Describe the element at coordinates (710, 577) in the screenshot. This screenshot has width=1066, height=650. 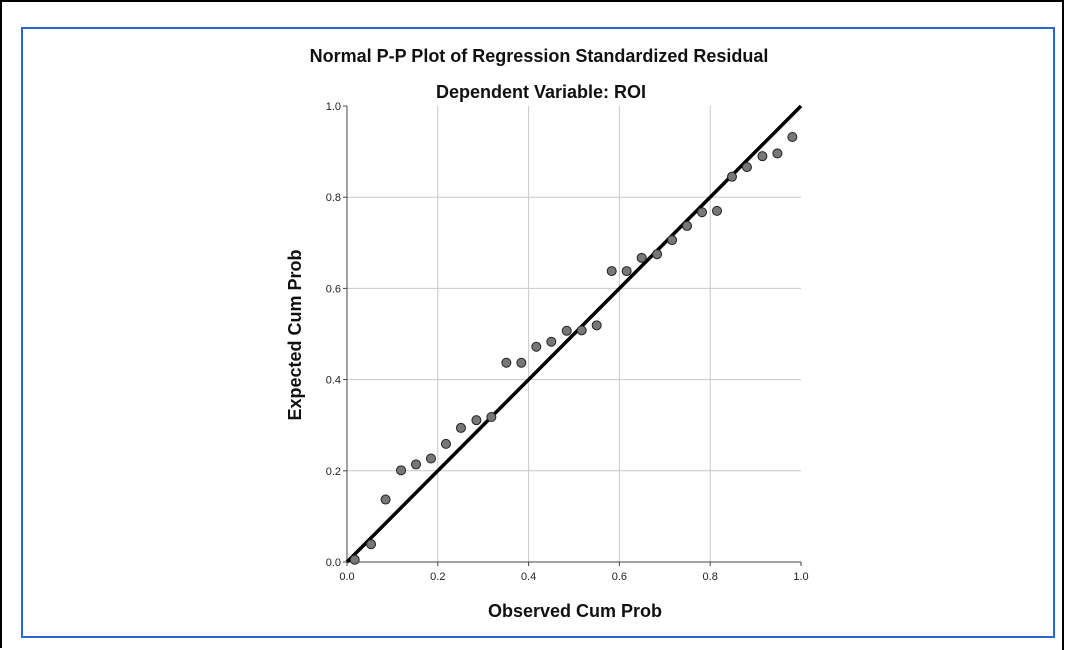
I see `x-tick-label: 0.8` at that location.